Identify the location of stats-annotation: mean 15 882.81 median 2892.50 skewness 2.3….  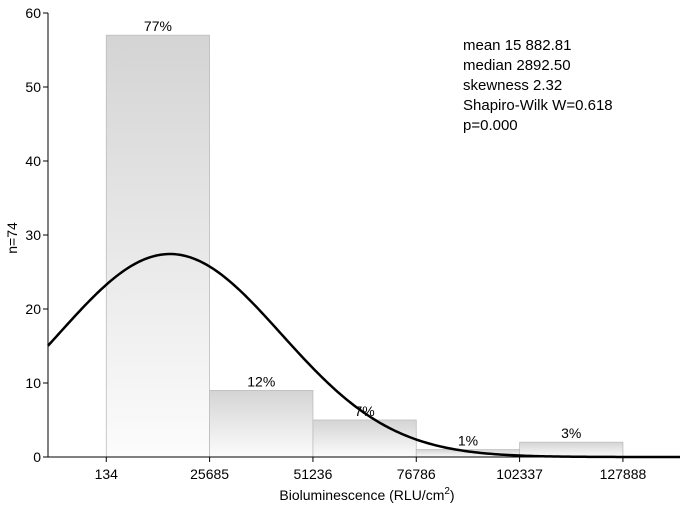
(538, 85).